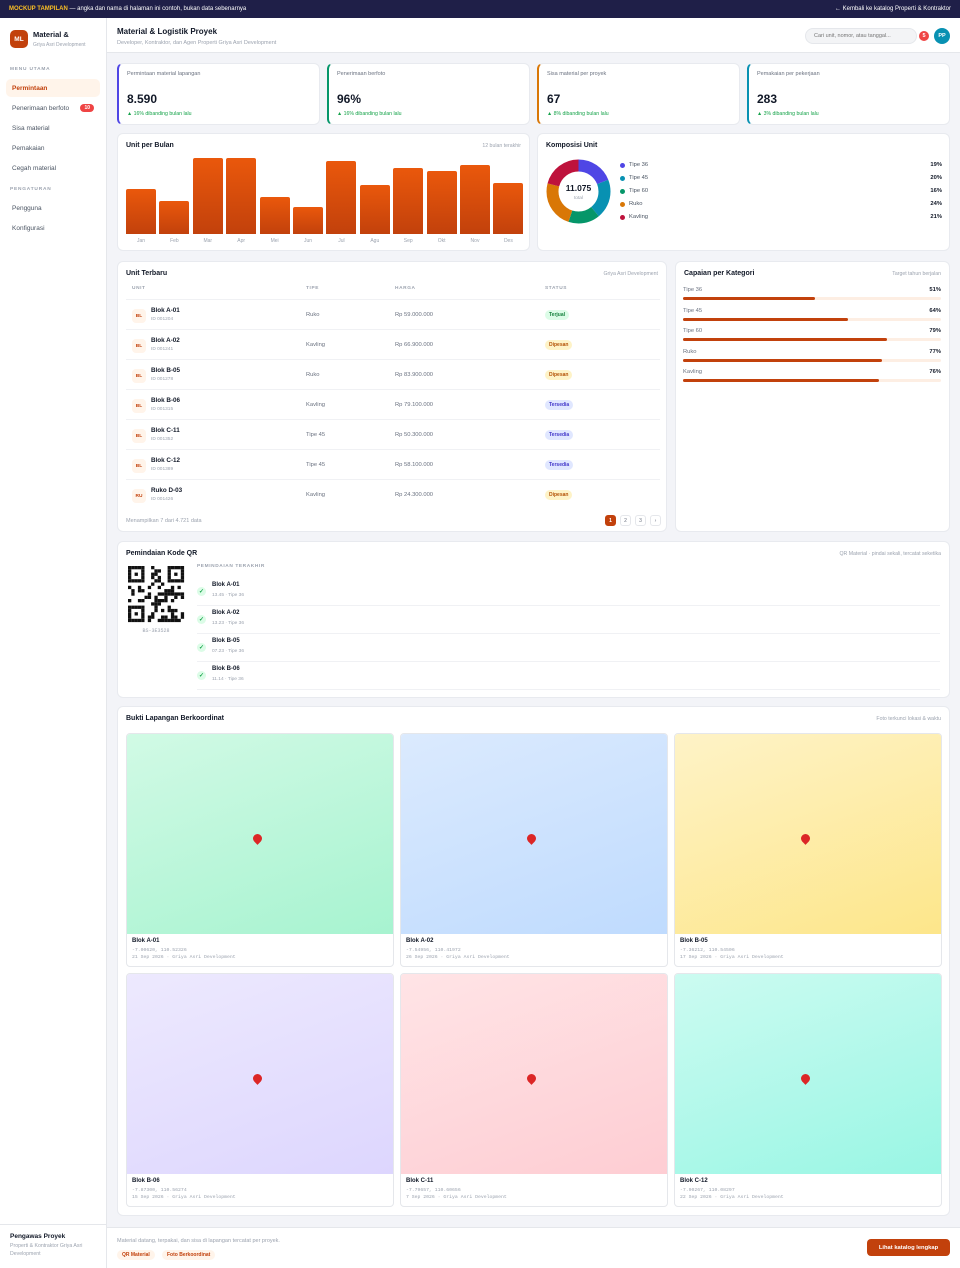 Image resolution: width=960 pixels, height=1268 pixels. I want to click on photo-coordinates: -7.79657, 110.60656, so click(433, 1190).